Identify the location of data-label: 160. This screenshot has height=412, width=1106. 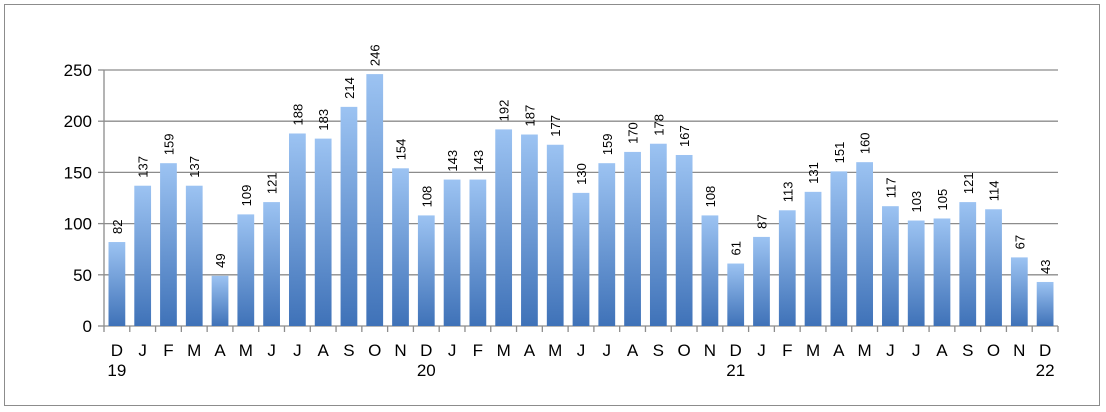
(865, 143).